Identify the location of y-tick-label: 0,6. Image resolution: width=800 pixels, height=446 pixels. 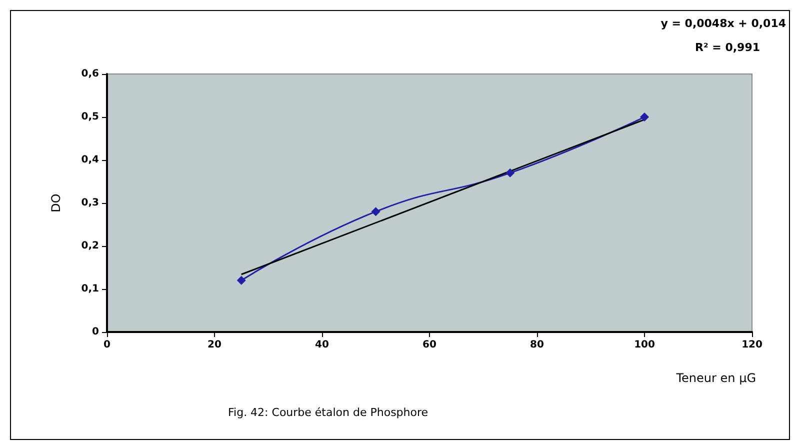
(90, 74).